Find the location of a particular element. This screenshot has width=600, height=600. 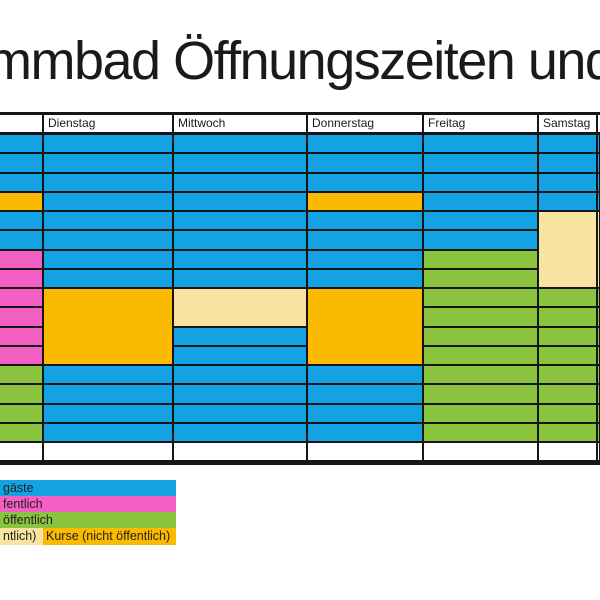

column-header-freitag: Freitag is located at coordinates (480, 123).